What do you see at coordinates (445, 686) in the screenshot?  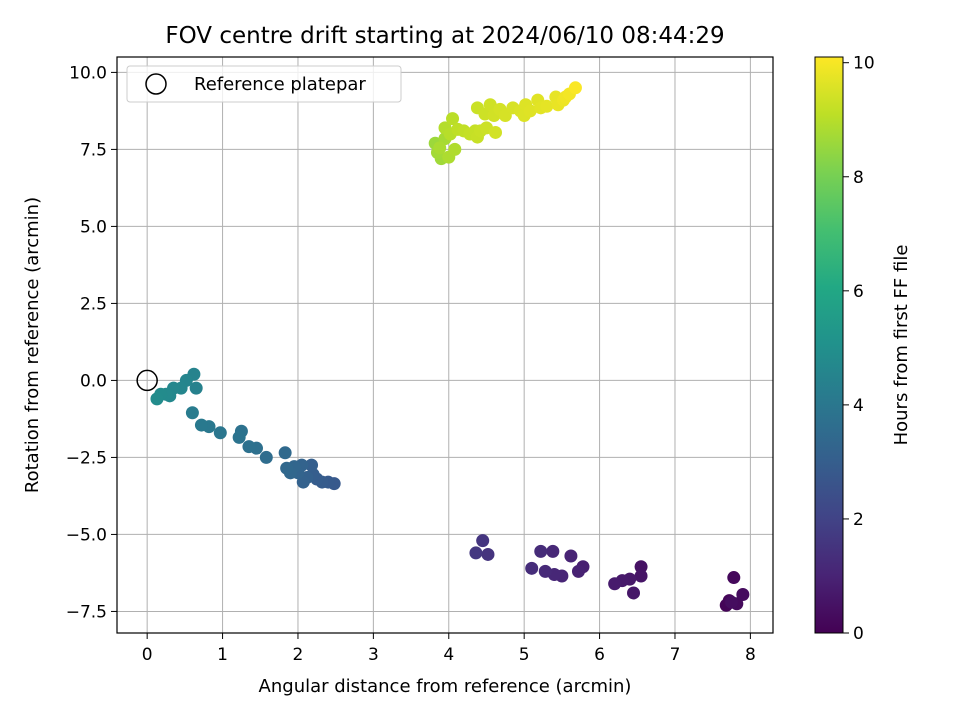 I see `x-axis-label: Angular distance from reference (arcmin)` at bounding box center [445, 686].